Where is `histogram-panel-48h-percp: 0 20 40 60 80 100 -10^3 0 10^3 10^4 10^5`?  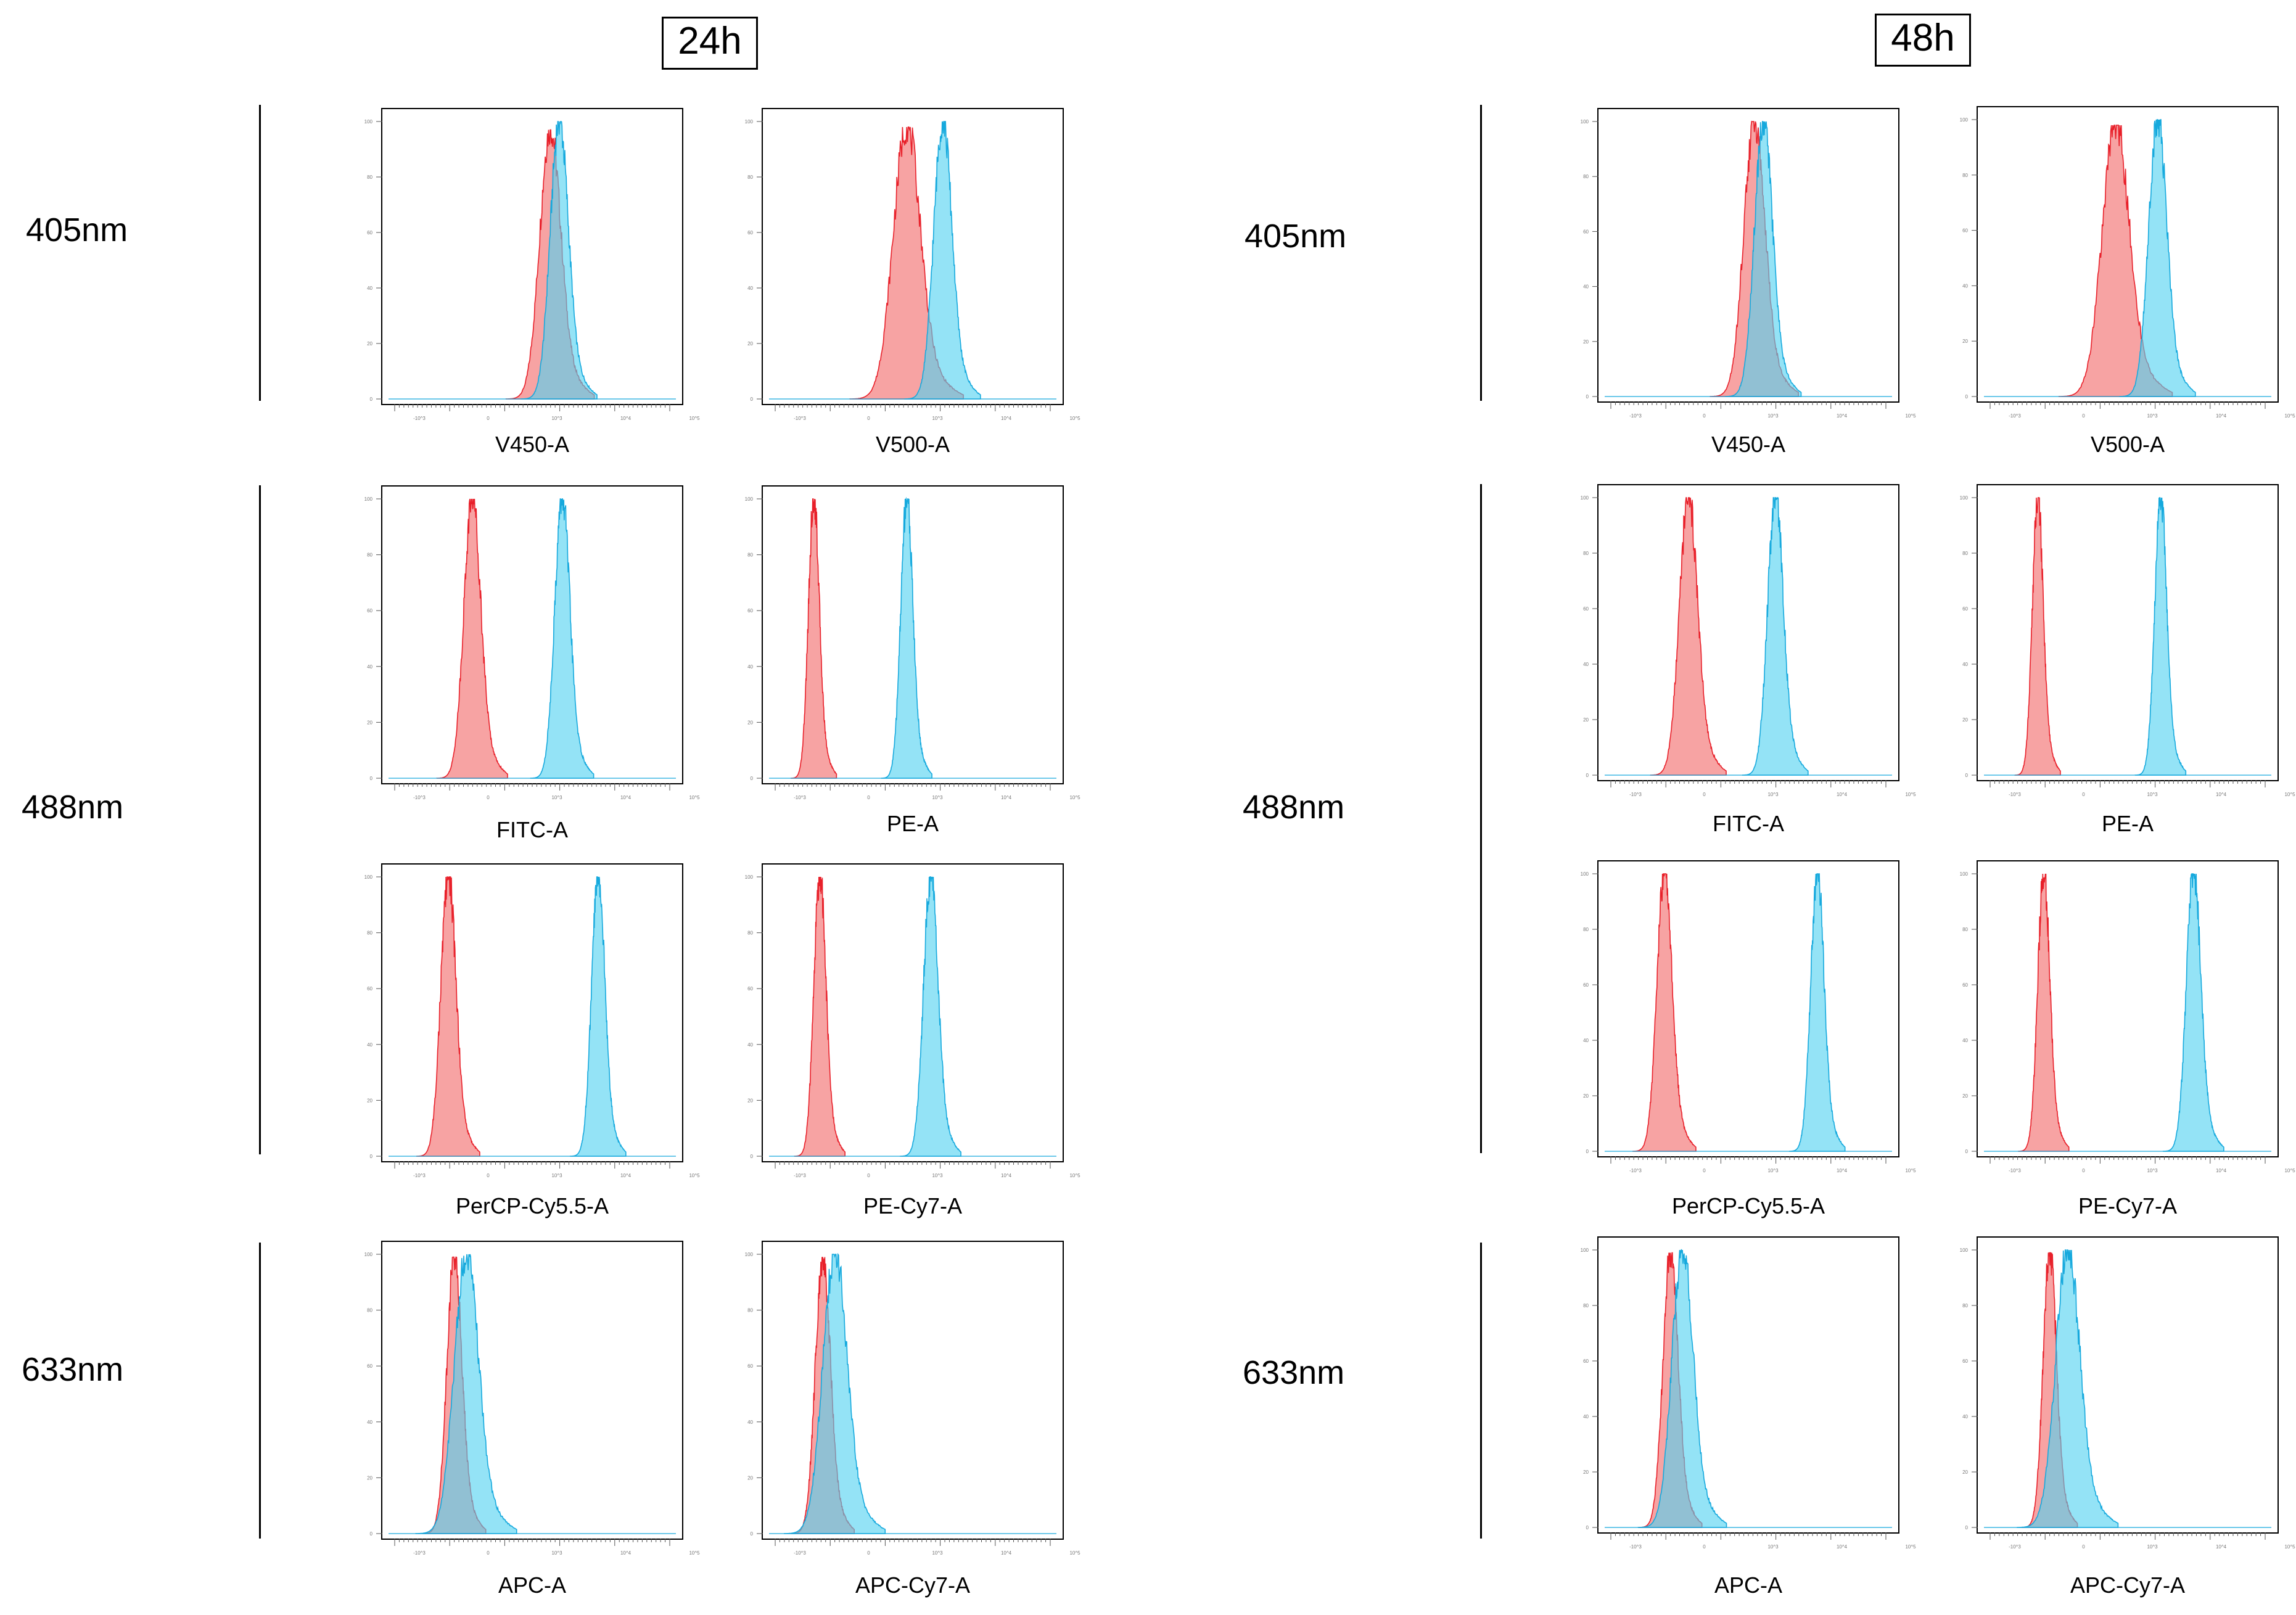
histogram-panel-48h-percp: 0 20 40 60 80 100 -10^3 0 10^3 10^4 10^5 is located at coordinates (1748, 1016).